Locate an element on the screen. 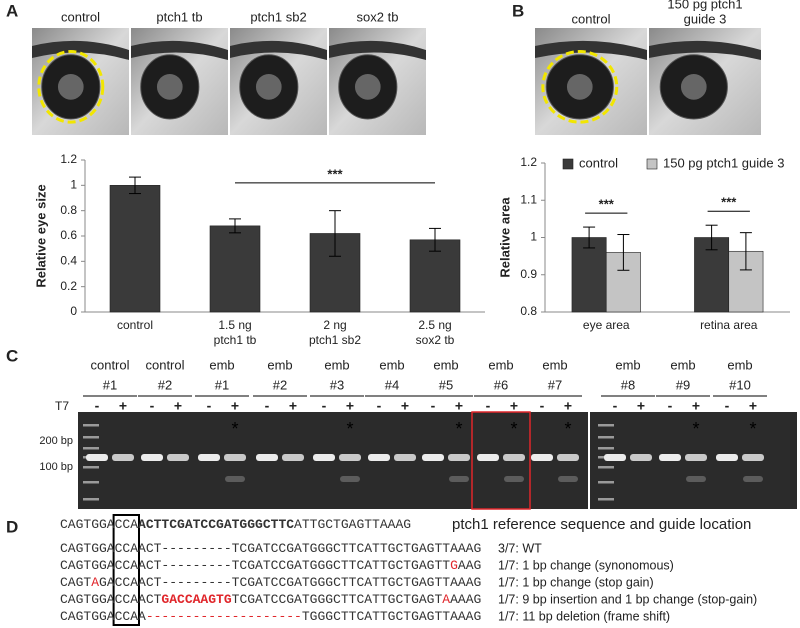  lane-group-number: #10 is located at coordinates (740, 384).